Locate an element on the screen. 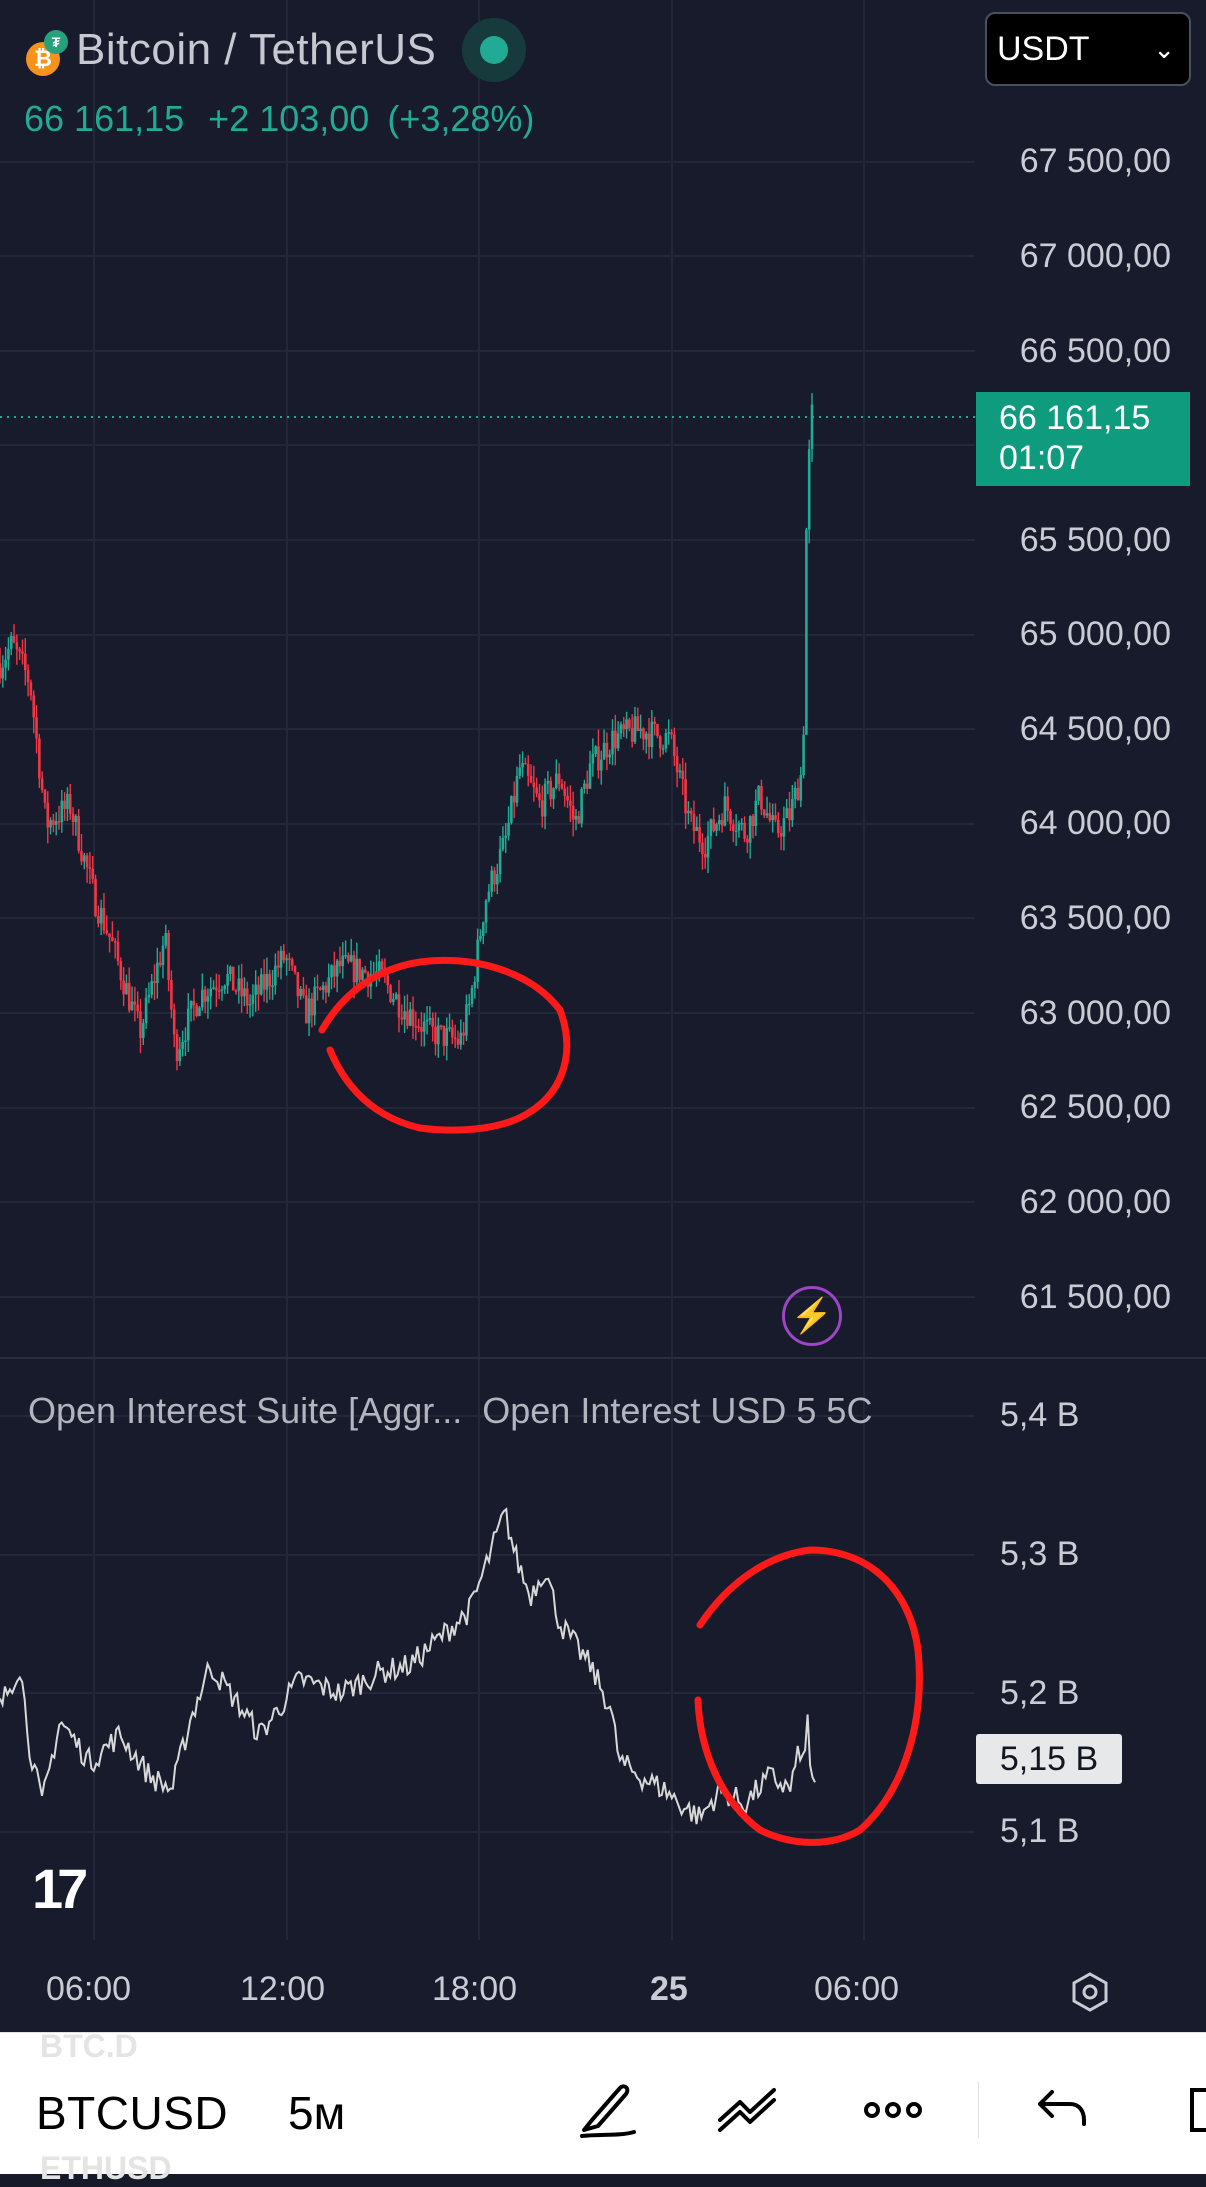  watchlist-prev-symbol: BTC.D is located at coordinates (89, 2046).